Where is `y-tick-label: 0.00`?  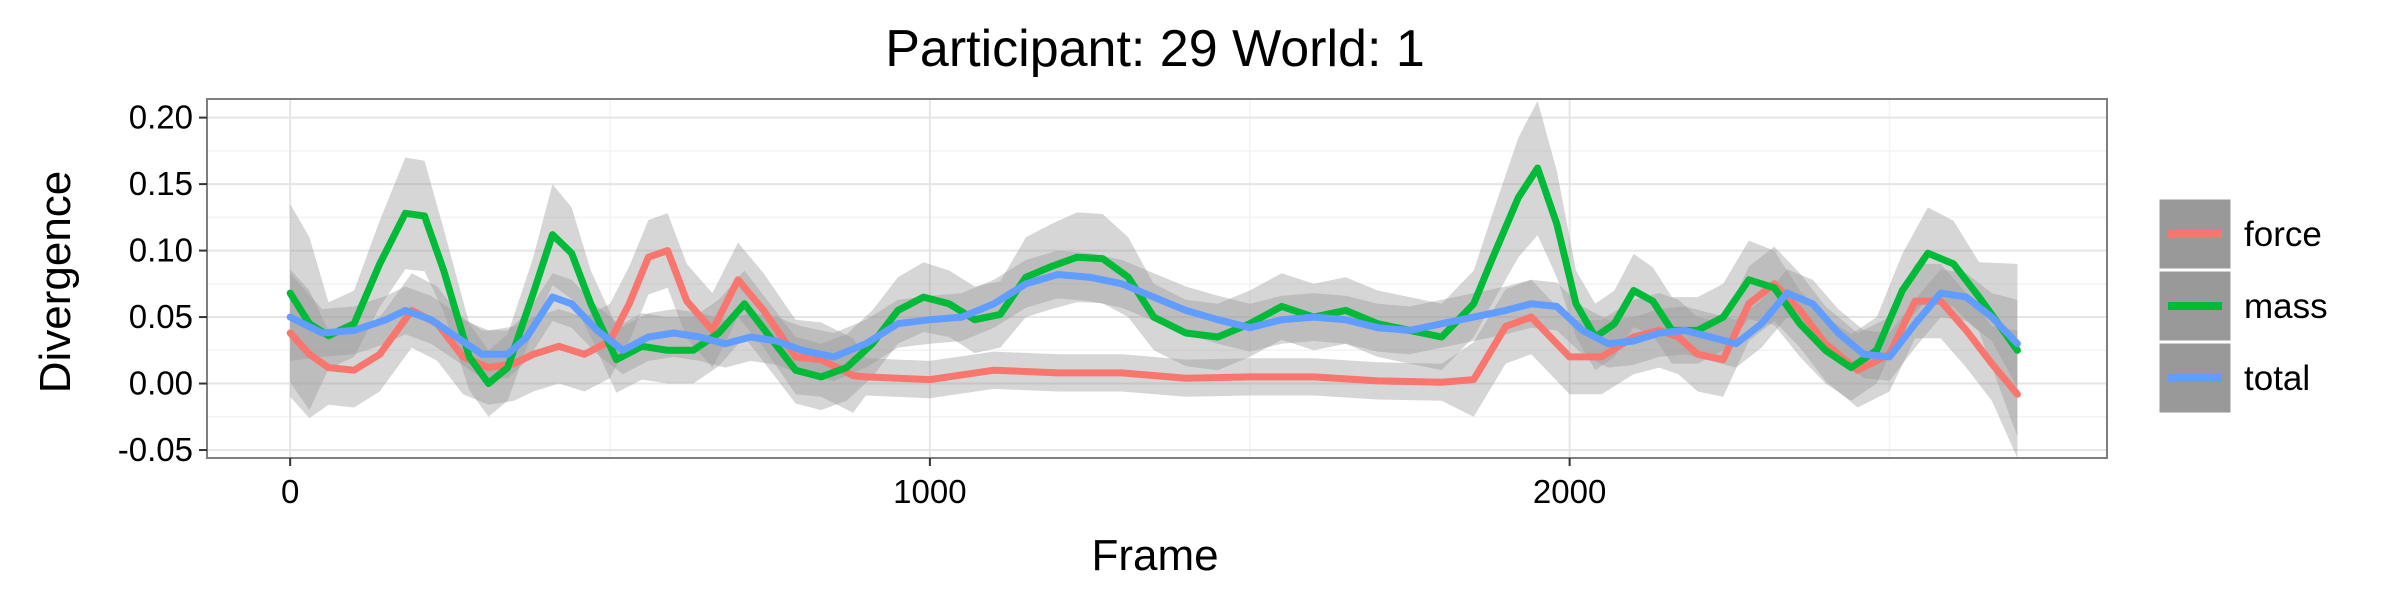 y-tick-label: 0.00 is located at coordinates (161, 383).